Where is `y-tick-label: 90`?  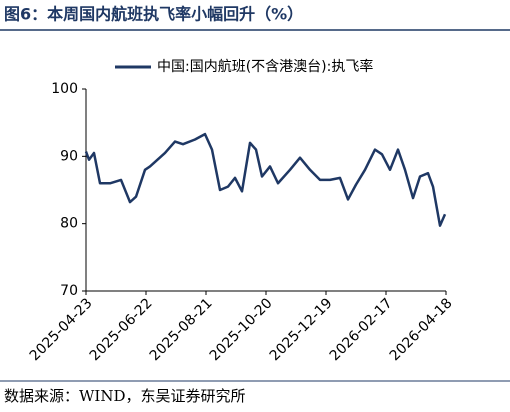 y-tick-label: 90 is located at coordinates (69, 156).